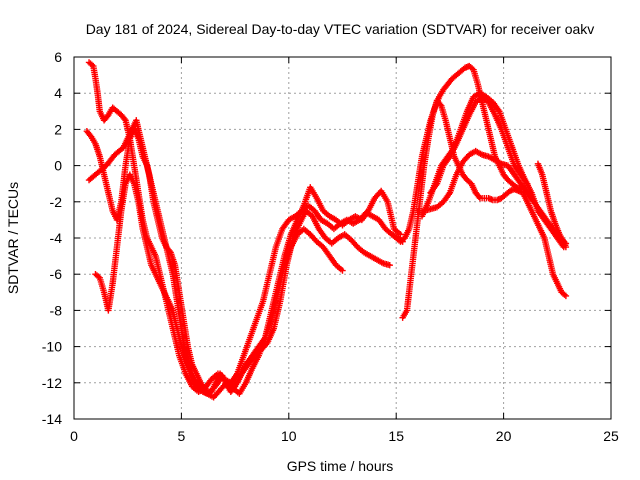 The height and width of the screenshot is (480, 640). I want to click on y-tick-label: 4, so click(58, 93).